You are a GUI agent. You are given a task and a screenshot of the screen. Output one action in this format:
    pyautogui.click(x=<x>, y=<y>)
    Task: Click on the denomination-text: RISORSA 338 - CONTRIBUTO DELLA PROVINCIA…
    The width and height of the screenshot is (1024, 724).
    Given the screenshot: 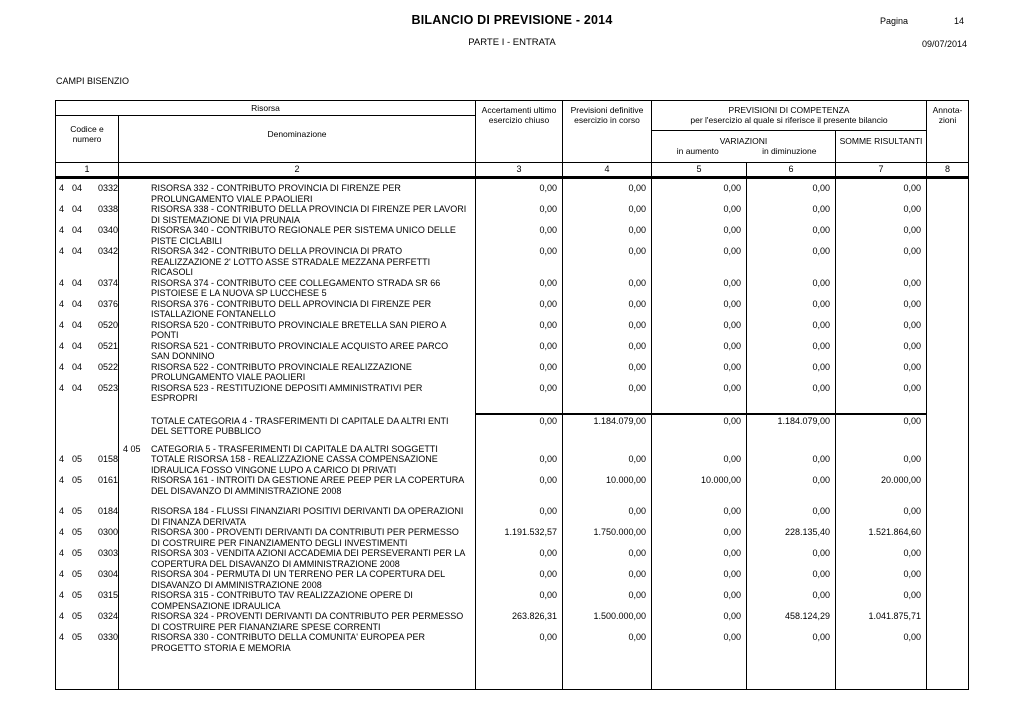 What is the action you would take?
    pyautogui.click(x=309, y=214)
    